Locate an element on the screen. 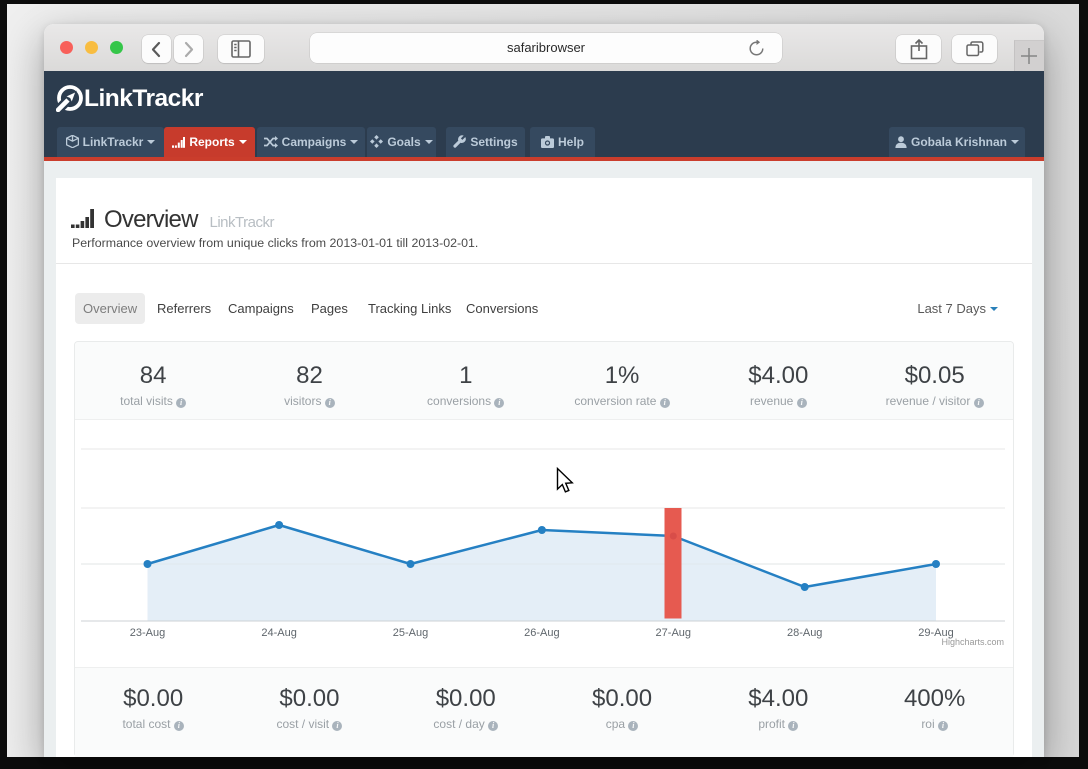 The width and height of the screenshot is (1088, 769). svg-text: 26-Aug is located at coordinates (541, 633).